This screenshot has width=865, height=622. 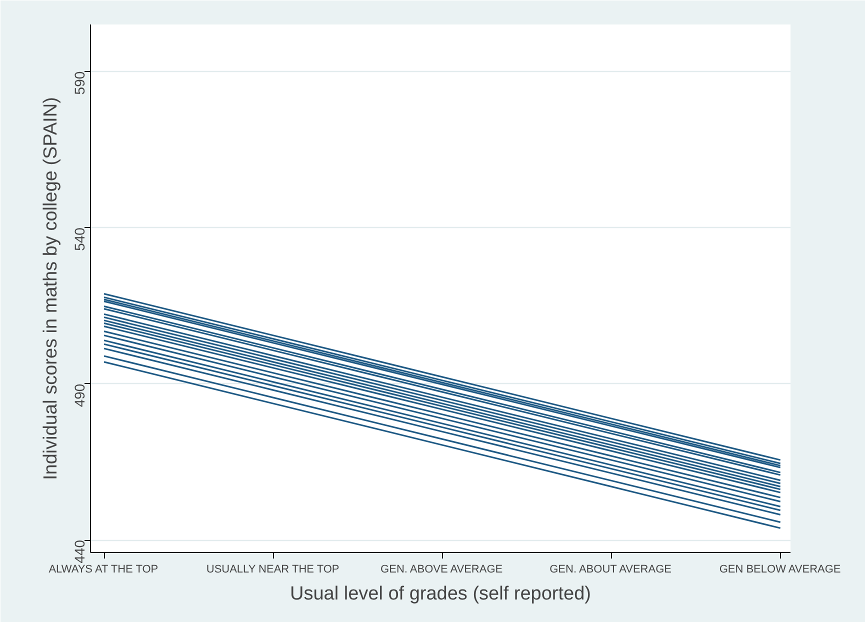 I want to click on x-tick-label: USUALLY NEAR THE TOP, so click(x=273, y=570).